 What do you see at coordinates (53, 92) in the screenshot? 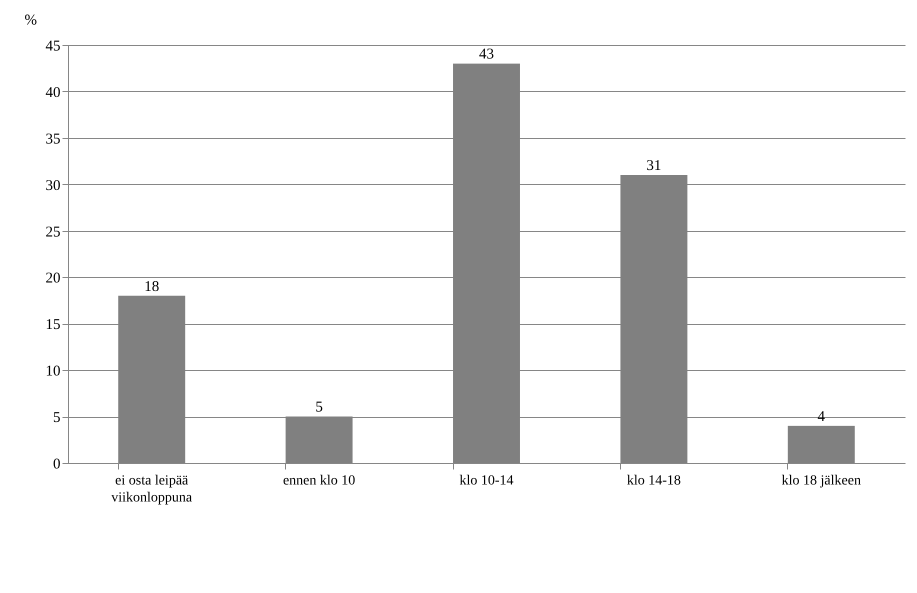
I see `y-tick-label: 40` at bounding box center [53, 92].